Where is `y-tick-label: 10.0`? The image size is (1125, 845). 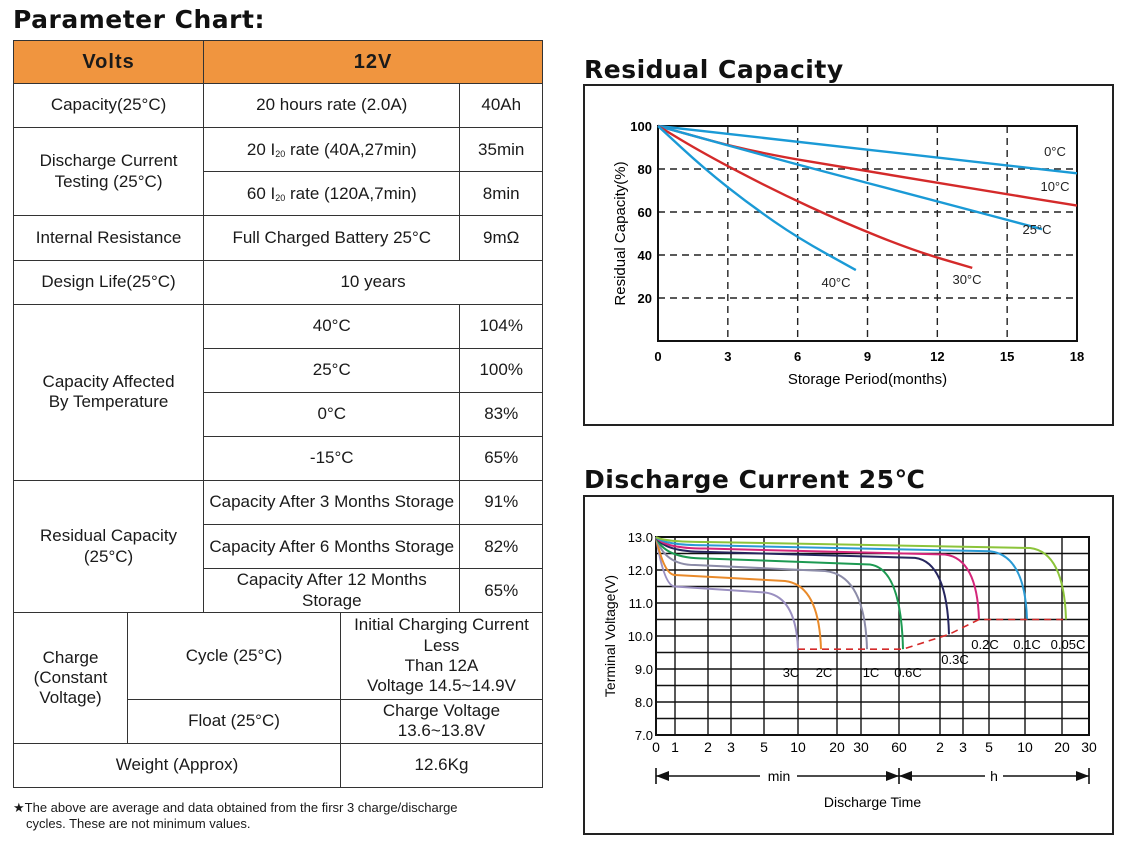 y-tick-label: 10.0 is located at coordinates (640, 636).